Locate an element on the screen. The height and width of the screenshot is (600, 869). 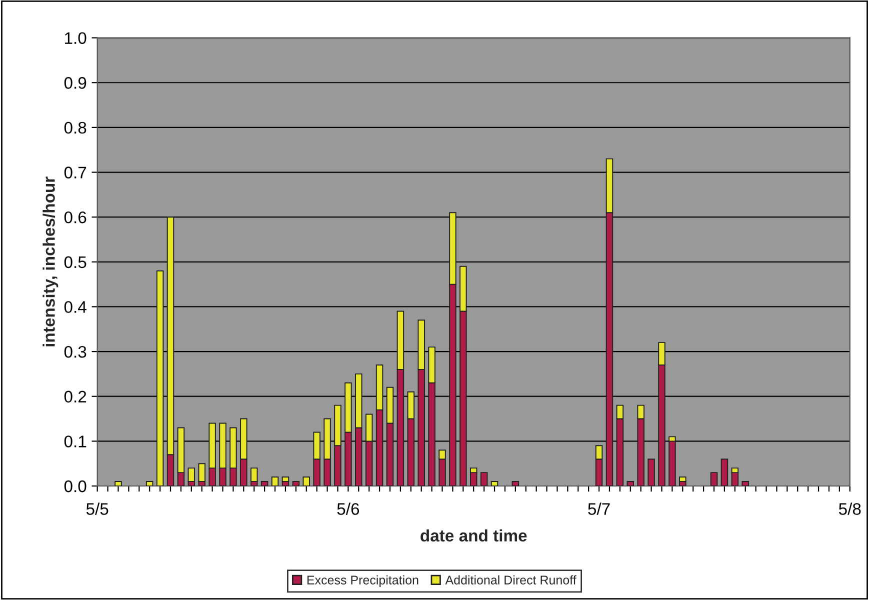
legend-label: Excess Precipitation is located at coordinates (362, 581).